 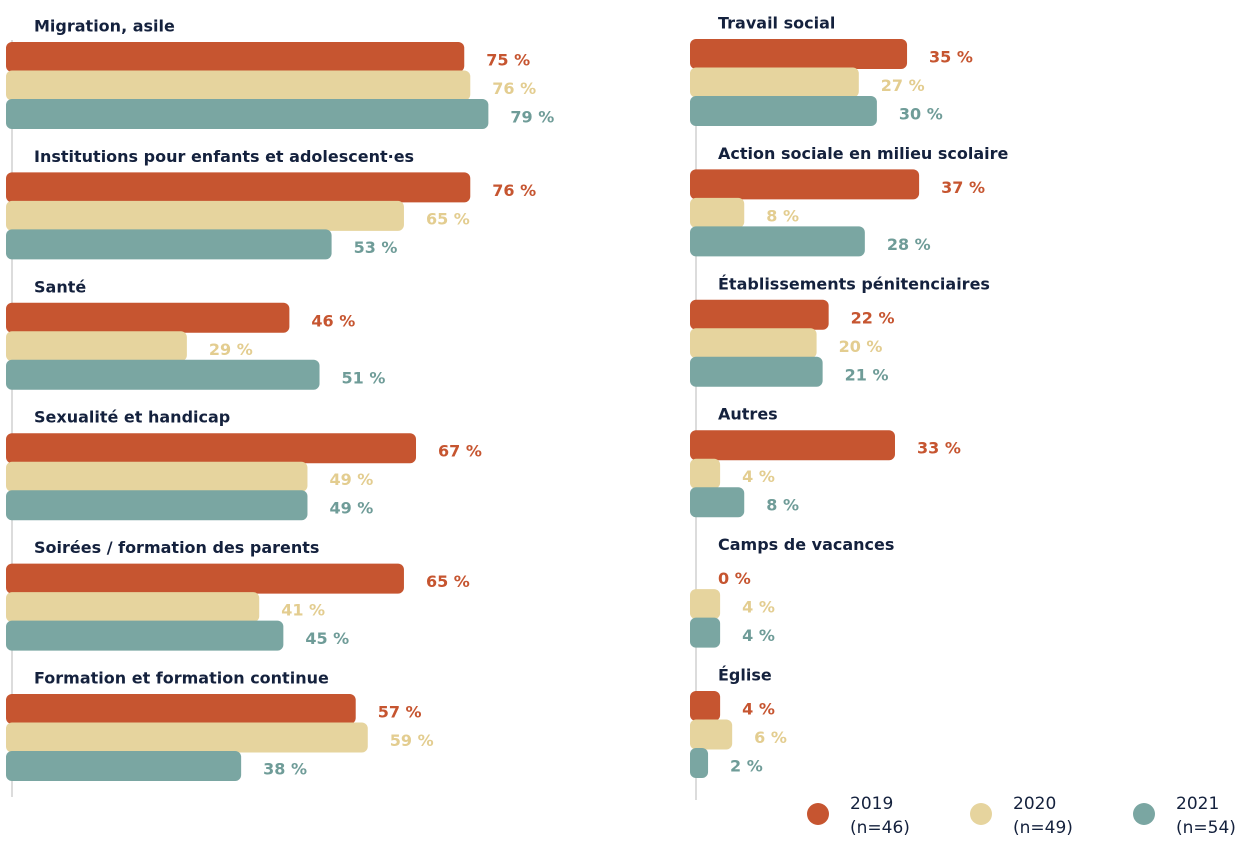 What do you see at coordinates (745, 675) in the screenshot?
I see `category-label: Église` at bounding box center [745, 675].